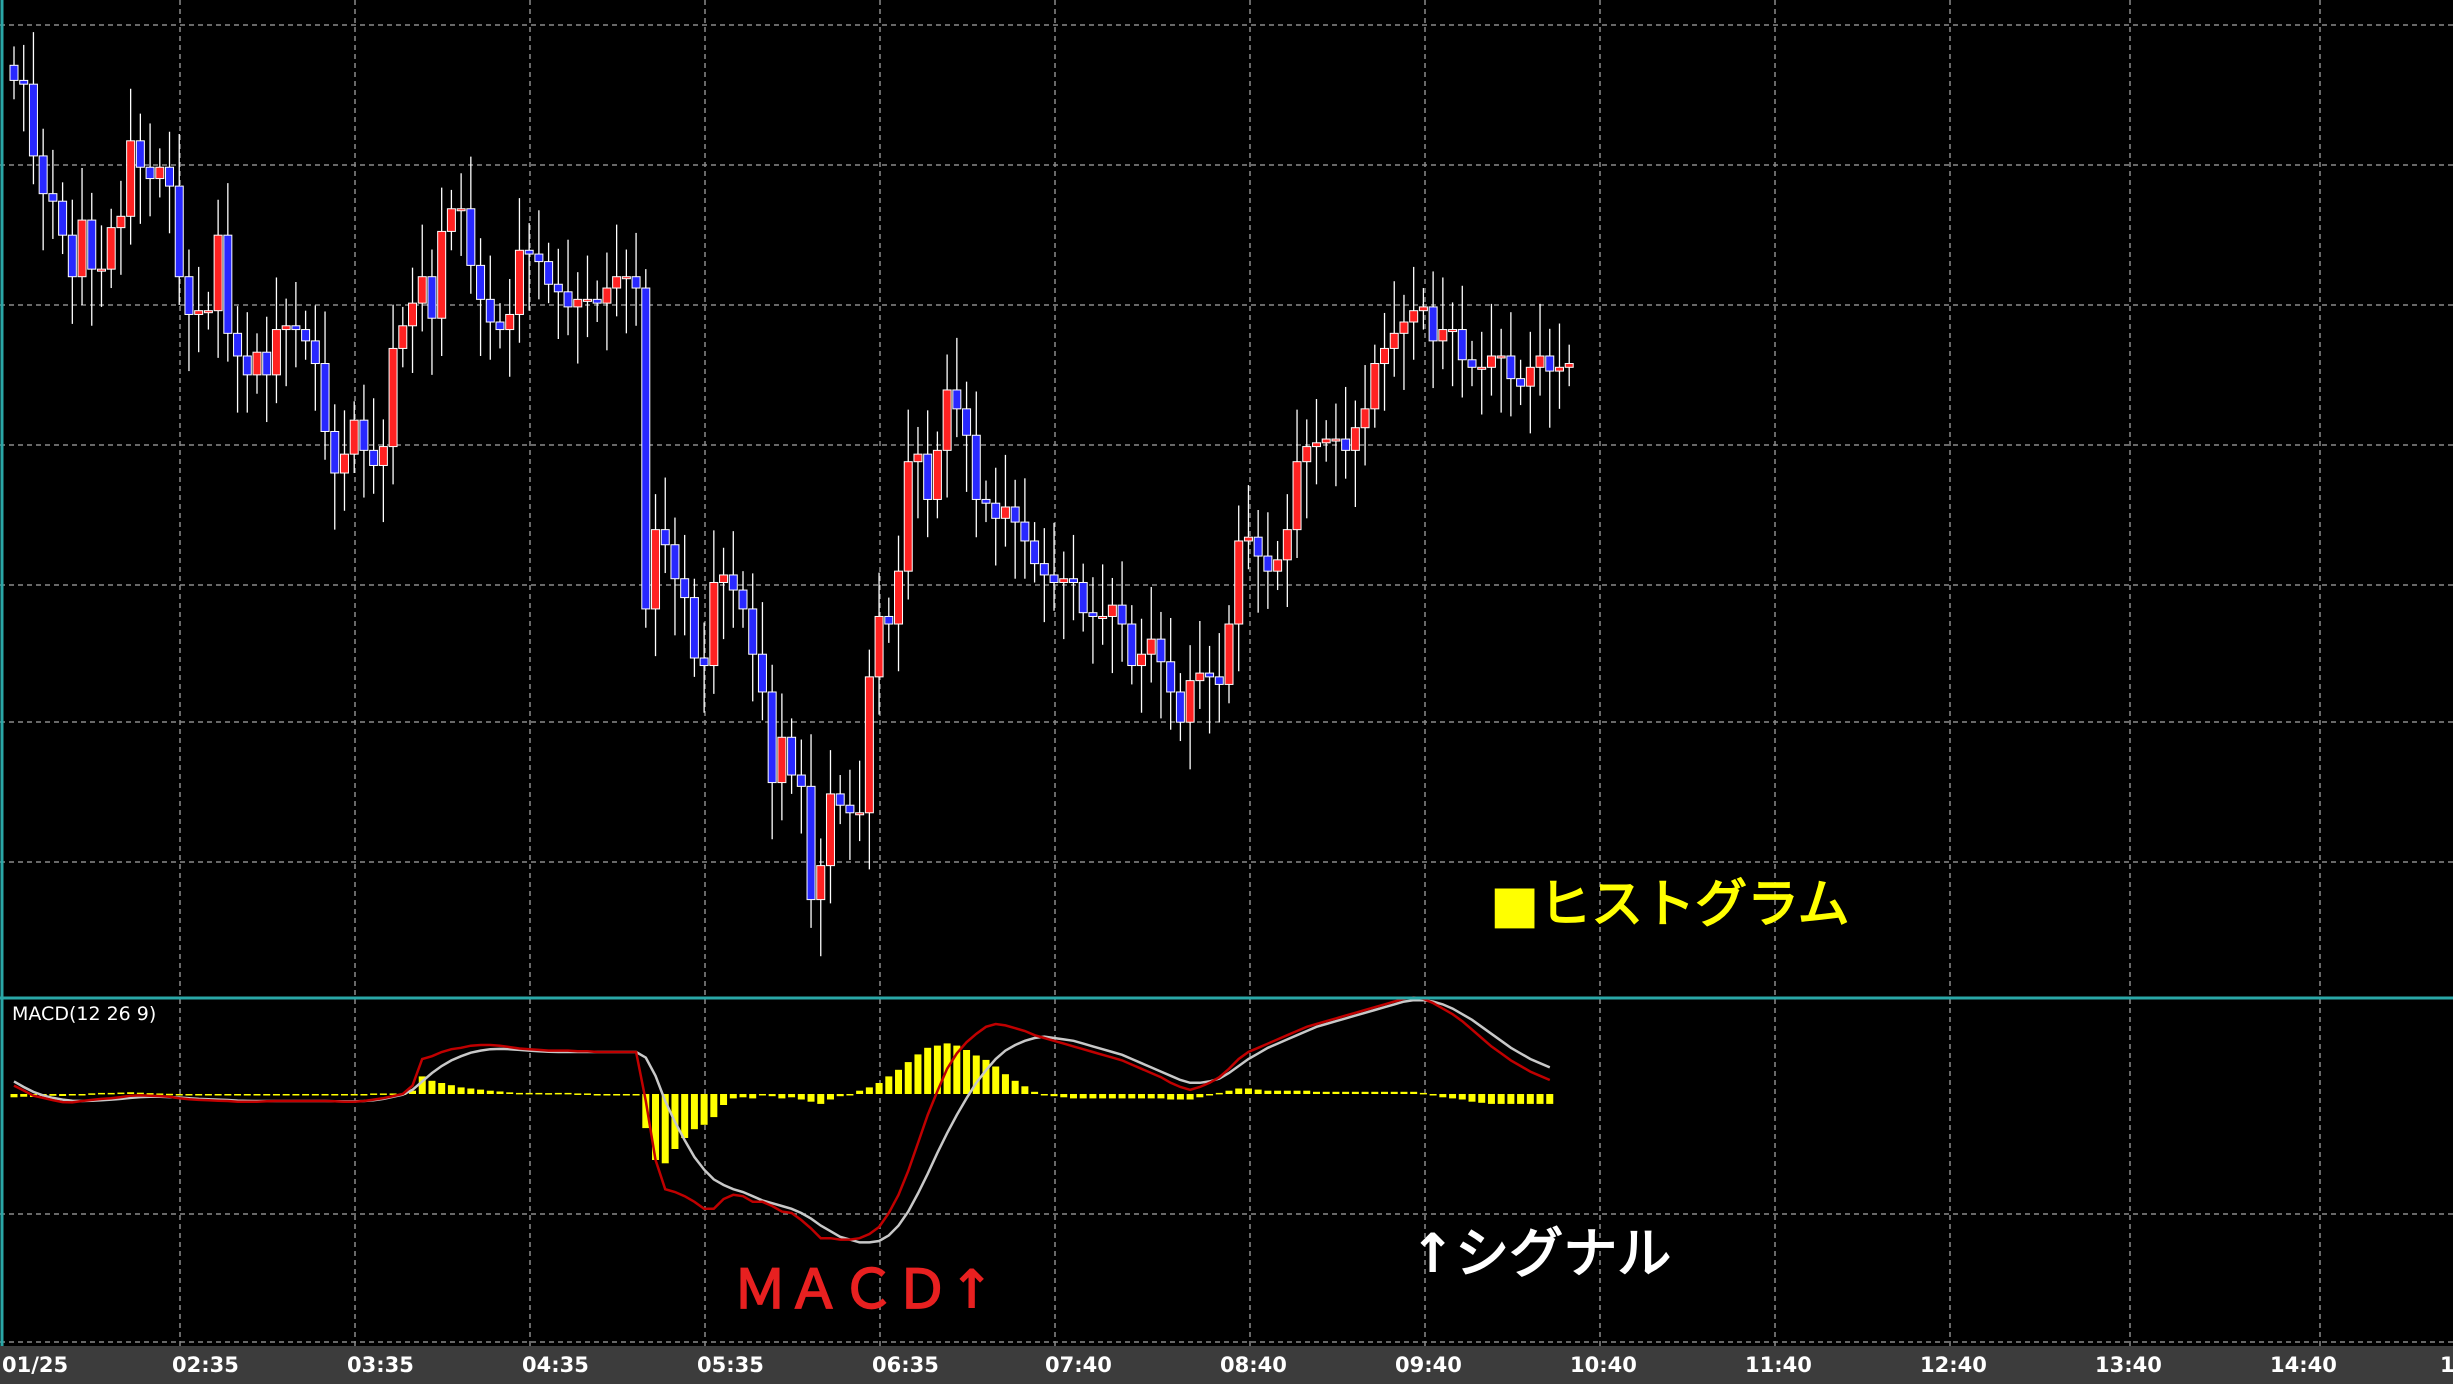  What do you see at coordinates (35, 1365) in the screenshot?
I see `x-tick-label: 01/25` at bounding box center [35, 1365].